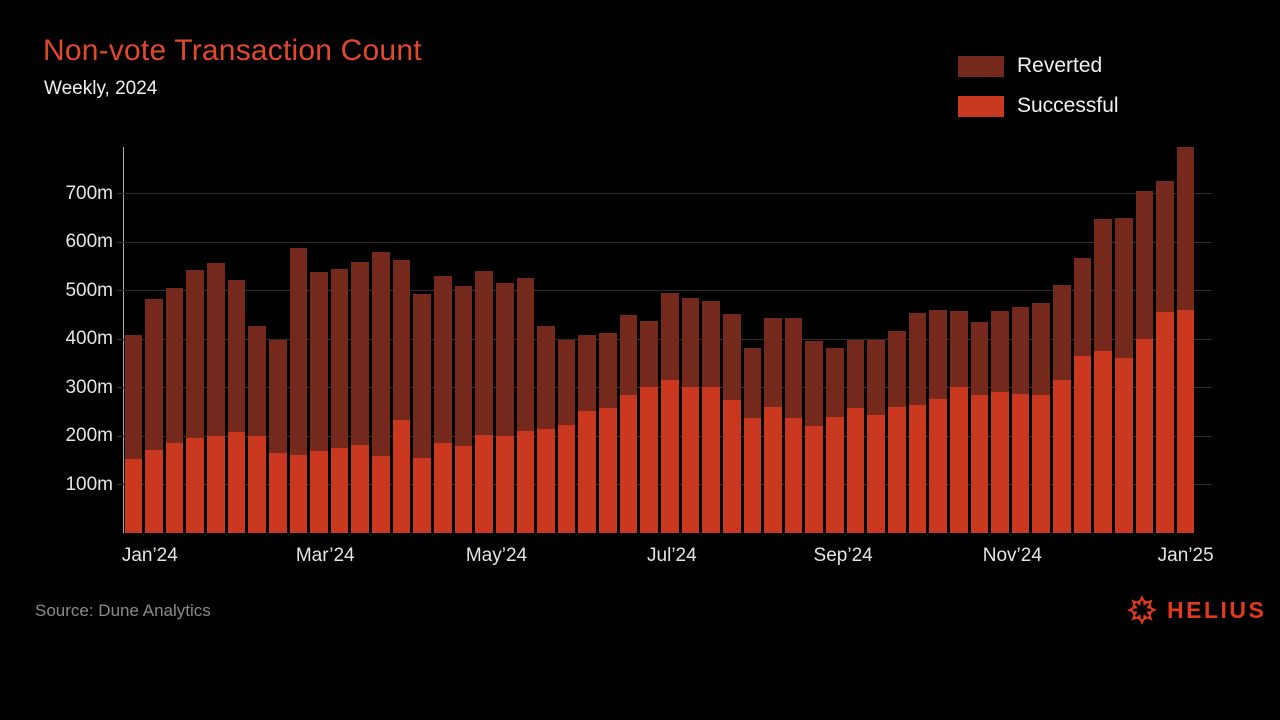 This screenshot has height=720, width=1280. What do you see at coordinates (1038, 106) in the screenshot?
I see `legend-item-successful: Successful` at bounding box center [1038, 106].